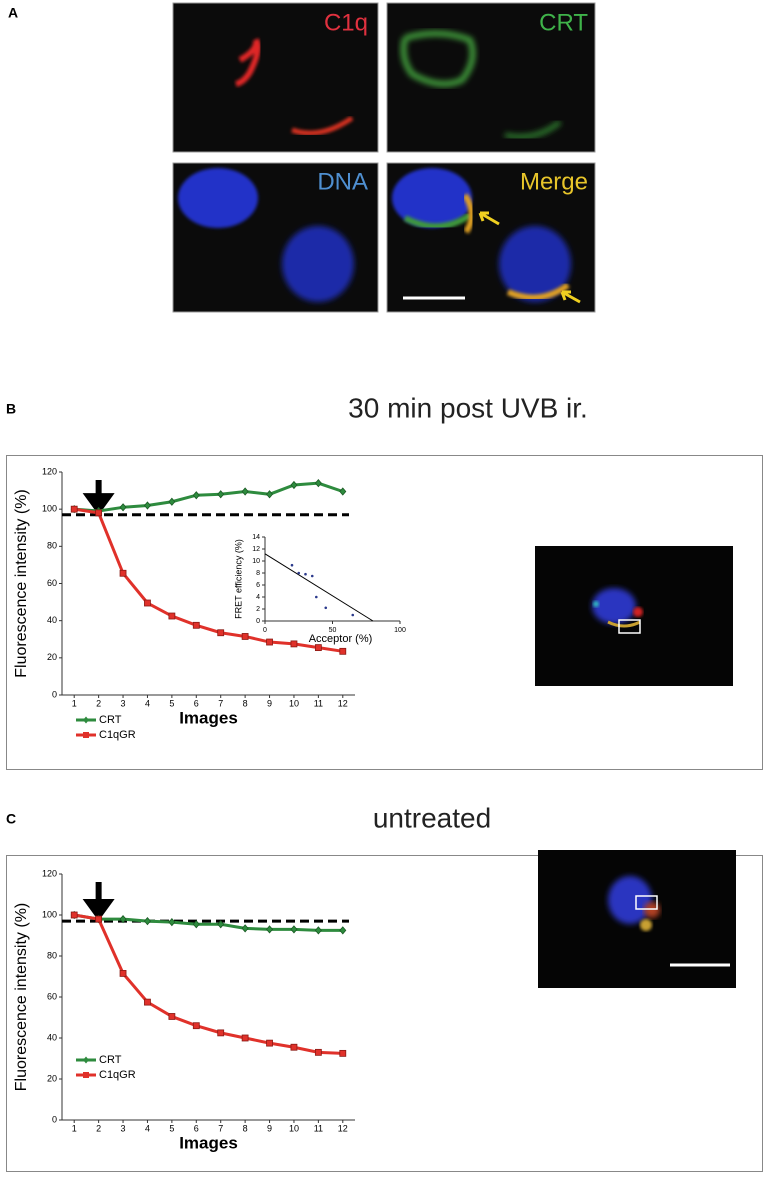  Describe the element at coordinates (11, 819) in the screenshot. I see `panel-label: C` at that location.